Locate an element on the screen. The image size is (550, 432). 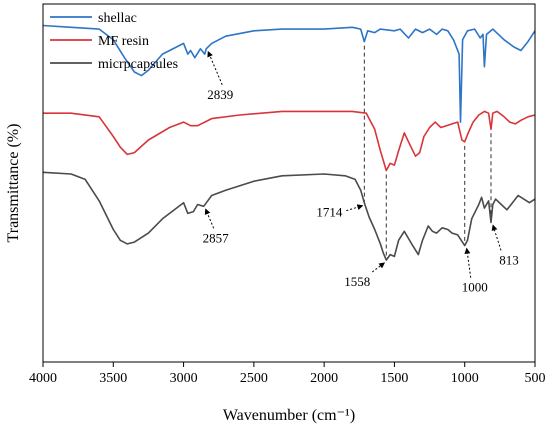
x-tick-label: 3500 is located at coordinates (113, 378).